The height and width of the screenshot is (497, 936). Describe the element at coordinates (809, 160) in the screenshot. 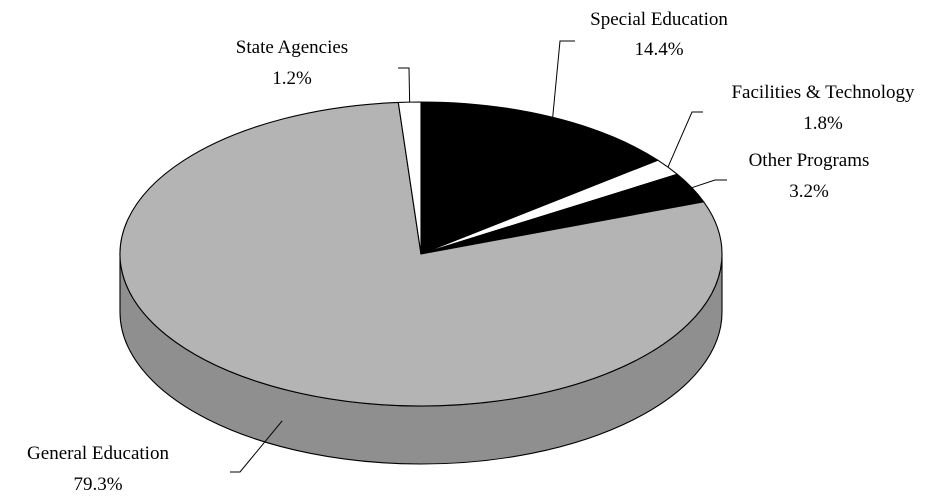

I see `label-other-programs: Other Programs` at that location.